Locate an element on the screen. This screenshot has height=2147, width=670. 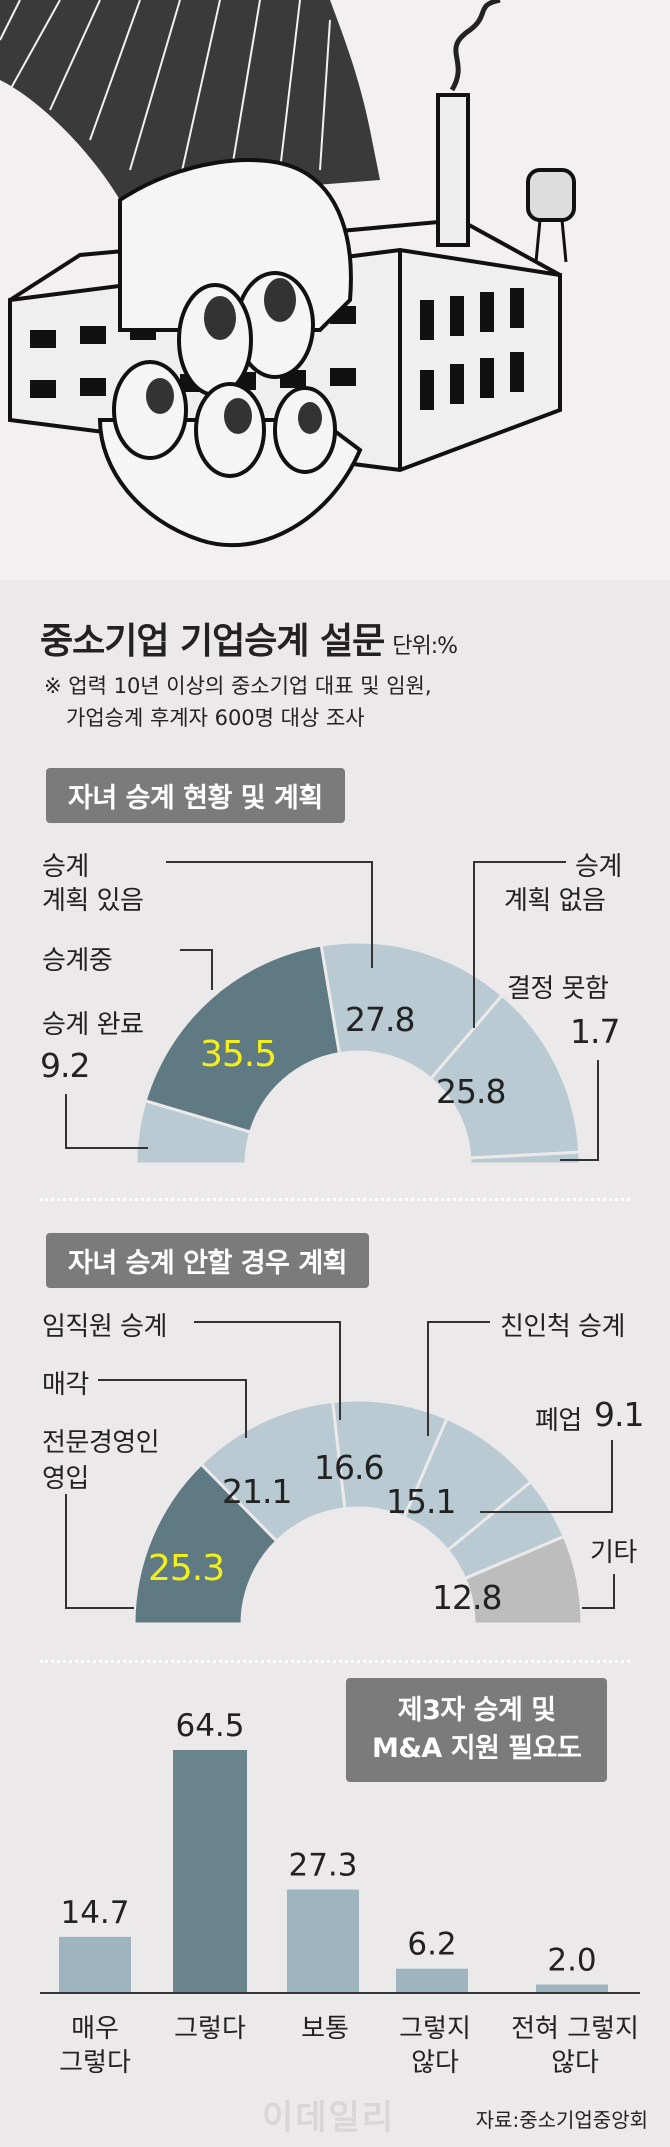
c1-plan-leader is located at coordinates (269, 914).